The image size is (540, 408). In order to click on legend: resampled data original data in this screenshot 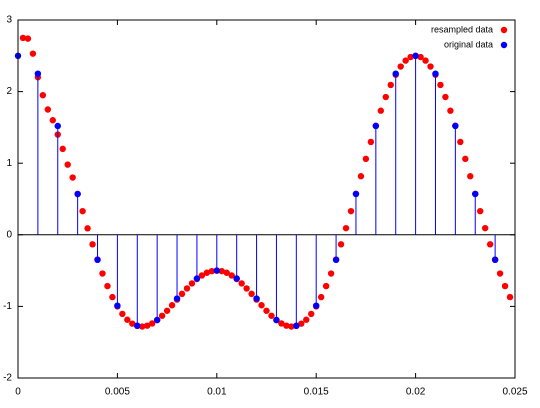, I will do `click(469, 36)`.